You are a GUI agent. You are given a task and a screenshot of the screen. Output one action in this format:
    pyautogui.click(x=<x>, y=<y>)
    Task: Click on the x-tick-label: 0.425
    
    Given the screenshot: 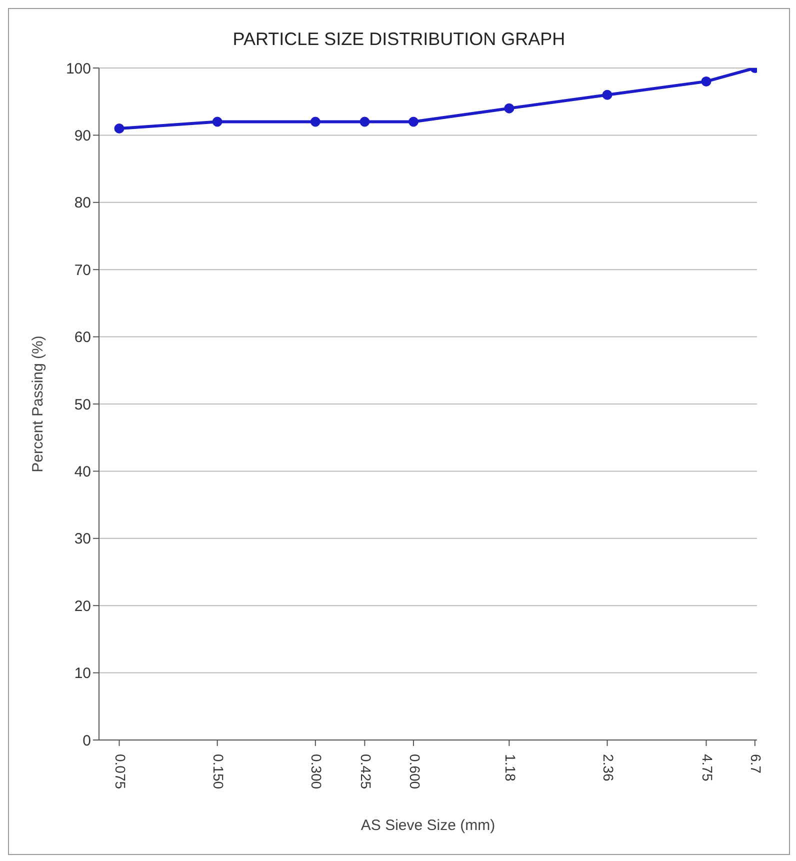 What is the action you would take?
    pyautogui.click(x=366, y=772)
    